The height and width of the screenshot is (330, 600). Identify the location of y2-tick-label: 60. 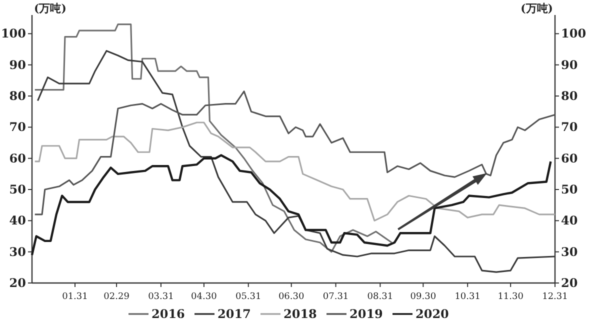
(569, 158).